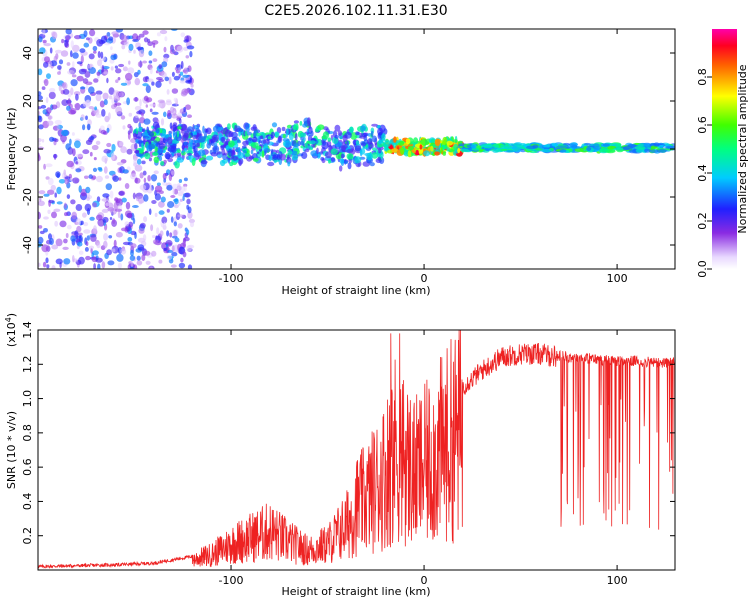 This screenshot has height=600, width=750. What do you see at coordinates (27, 245) in the screenshot?
I see `y-tick-label: -40` at bounding box center [27, 245].